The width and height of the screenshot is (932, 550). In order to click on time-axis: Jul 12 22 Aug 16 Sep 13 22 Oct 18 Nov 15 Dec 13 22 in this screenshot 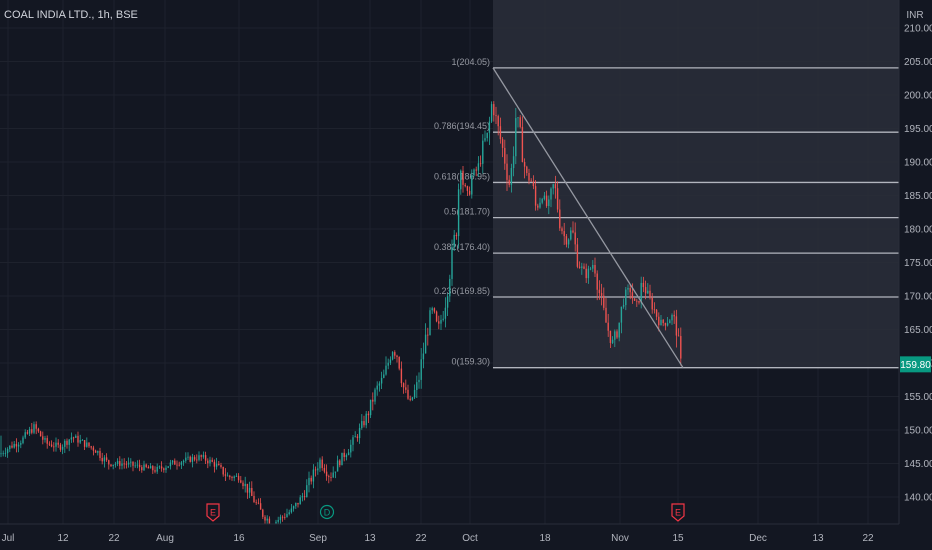, I will do `click(438, 538)`.